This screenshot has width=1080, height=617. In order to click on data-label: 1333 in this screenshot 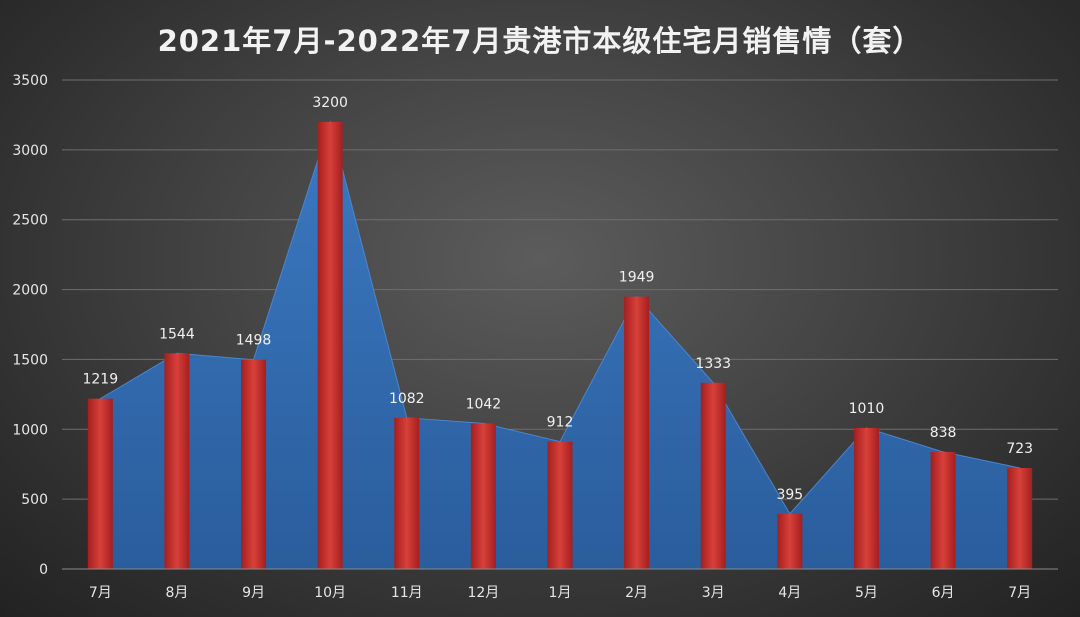, I will do `click(713, 364)`.